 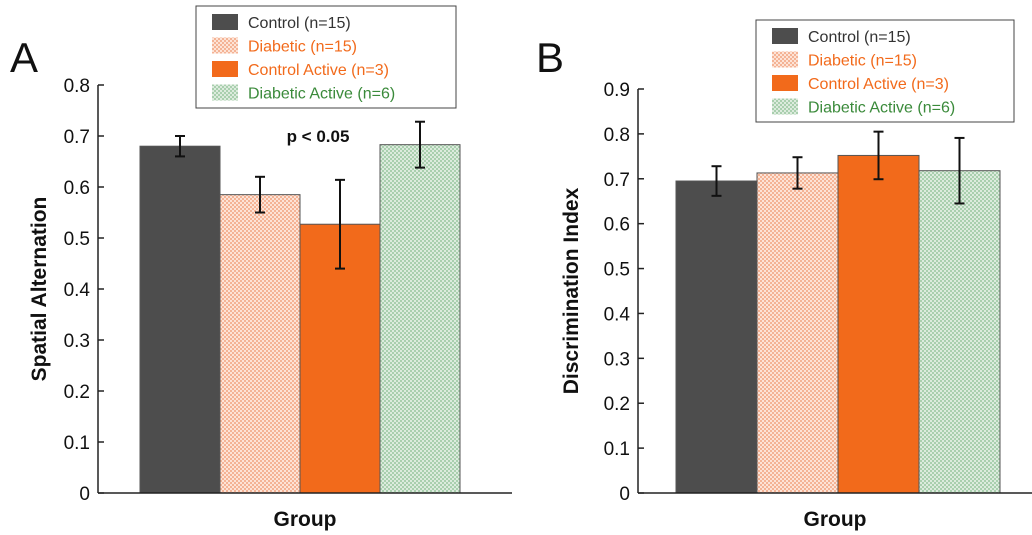 I want to click on y-tick-label: 0.9, so click(x=617, y=90).